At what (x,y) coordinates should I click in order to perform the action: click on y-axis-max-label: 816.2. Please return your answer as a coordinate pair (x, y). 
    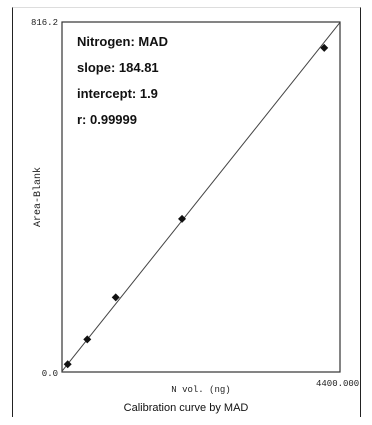
    Looking at the image, I should click on (44, 23).